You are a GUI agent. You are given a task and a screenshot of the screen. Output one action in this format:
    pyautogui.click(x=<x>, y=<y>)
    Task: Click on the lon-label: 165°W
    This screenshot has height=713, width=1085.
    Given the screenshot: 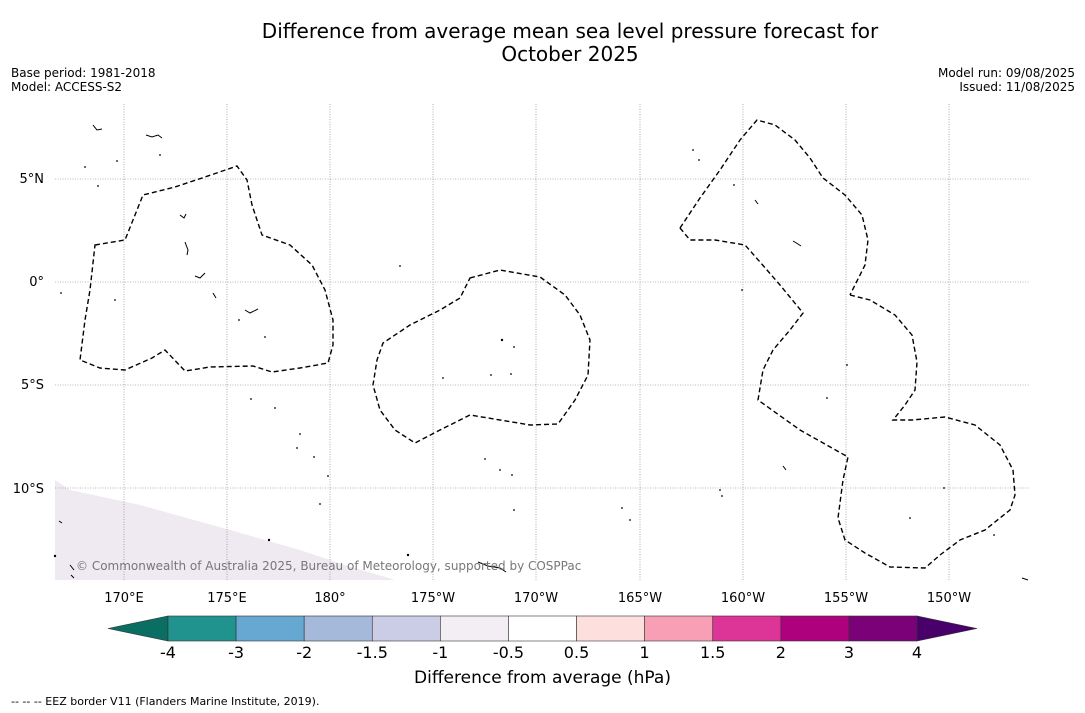 What is the action you would take?
    pyautogui.click(x=640, y=598)
    